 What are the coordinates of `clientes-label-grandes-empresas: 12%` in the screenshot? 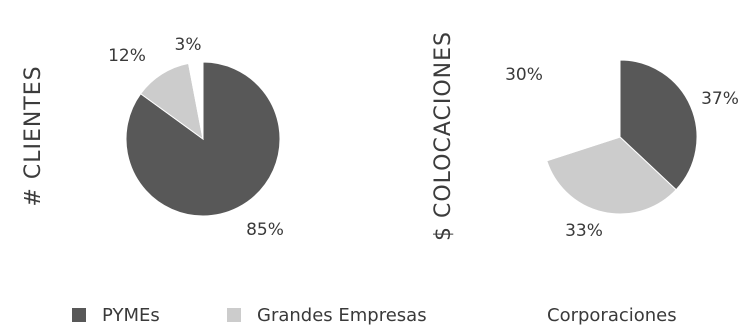 It's located at (127, 56).